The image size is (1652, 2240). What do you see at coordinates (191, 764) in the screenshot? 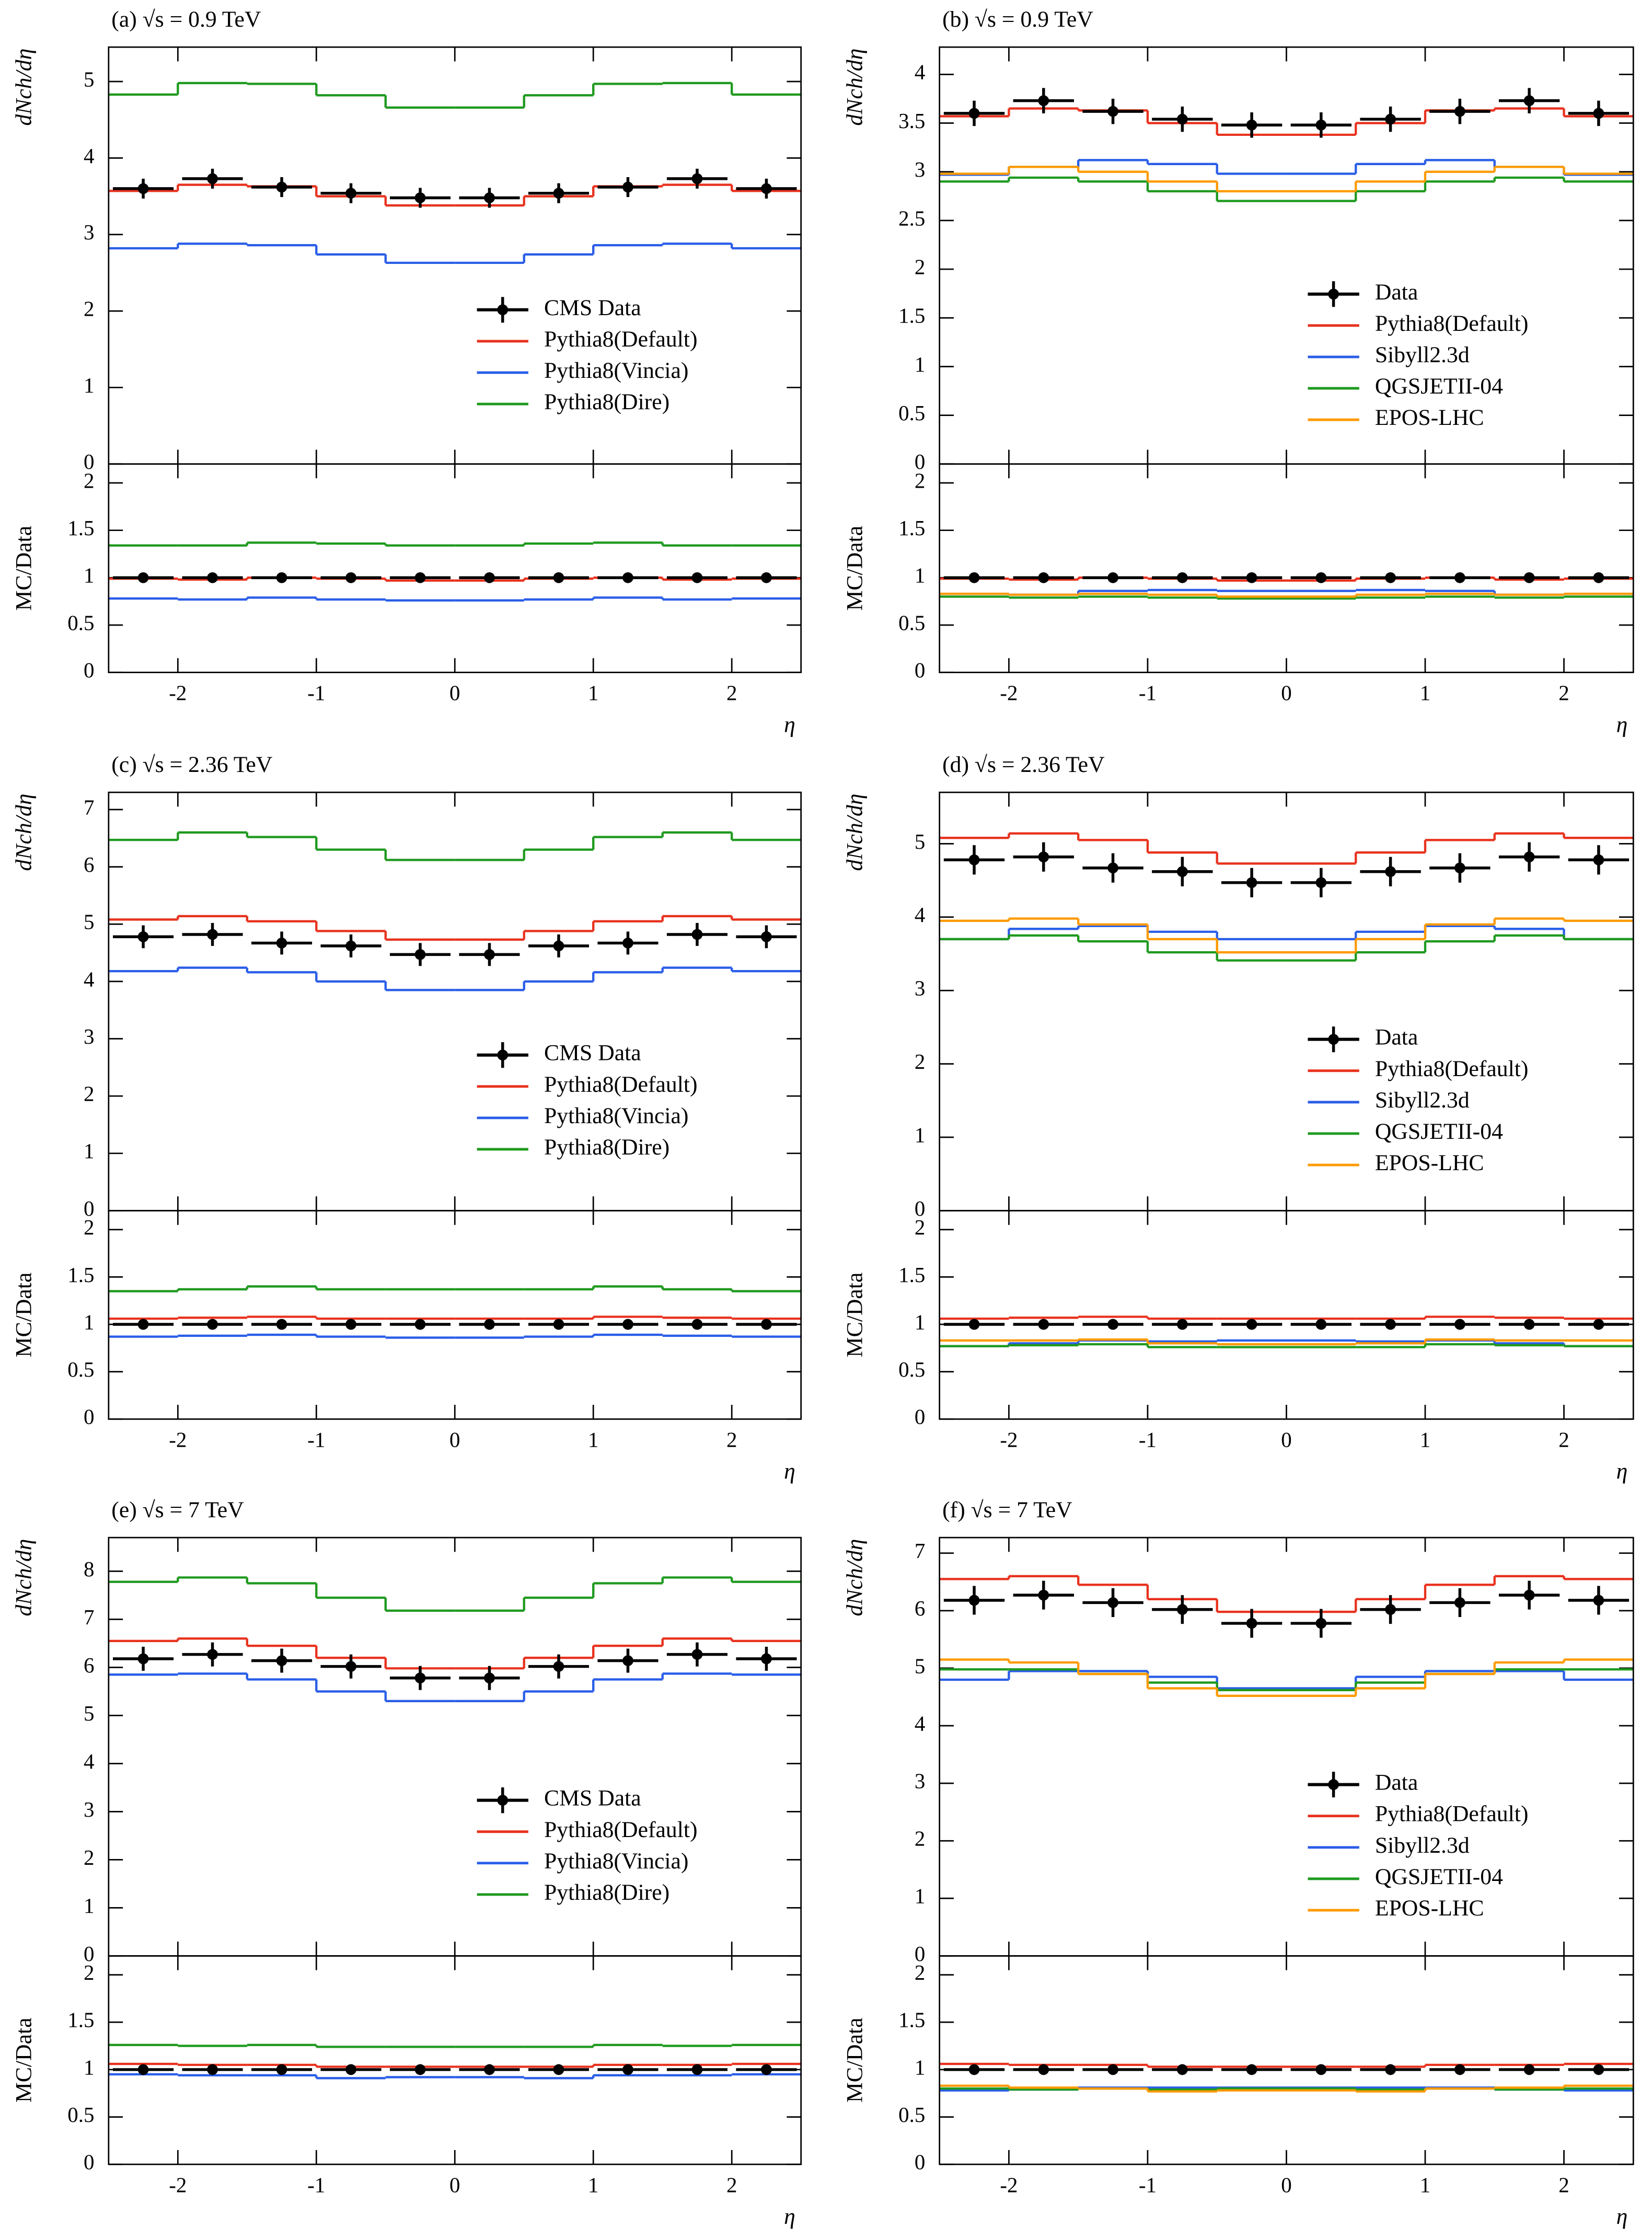
I see `panel-title: (c) √s = 2.36 TeV` at bounding box center [191, 764].